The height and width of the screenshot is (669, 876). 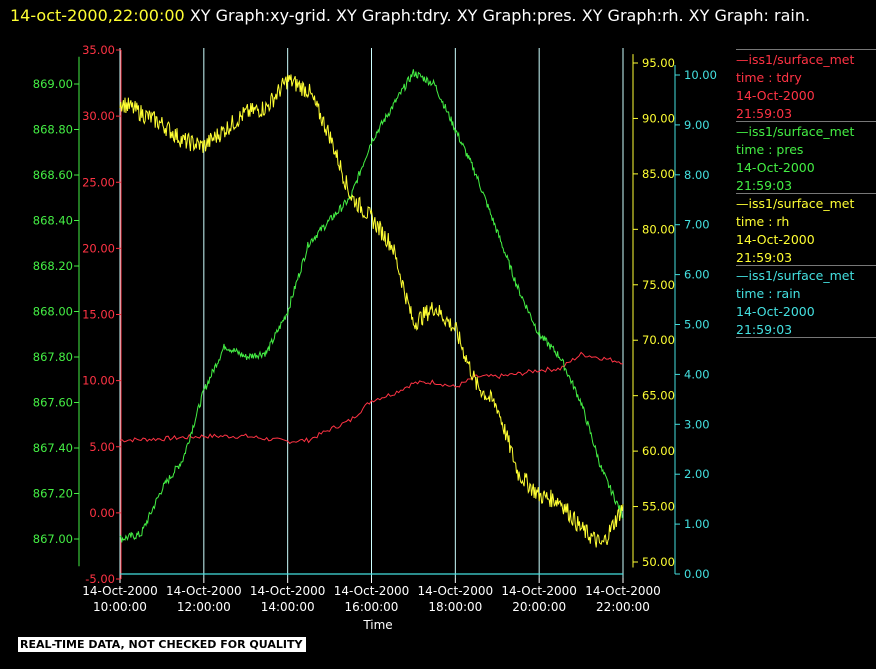 I want to click on x-tick-label-time: 22:00:00, so click(x=623, y=607).